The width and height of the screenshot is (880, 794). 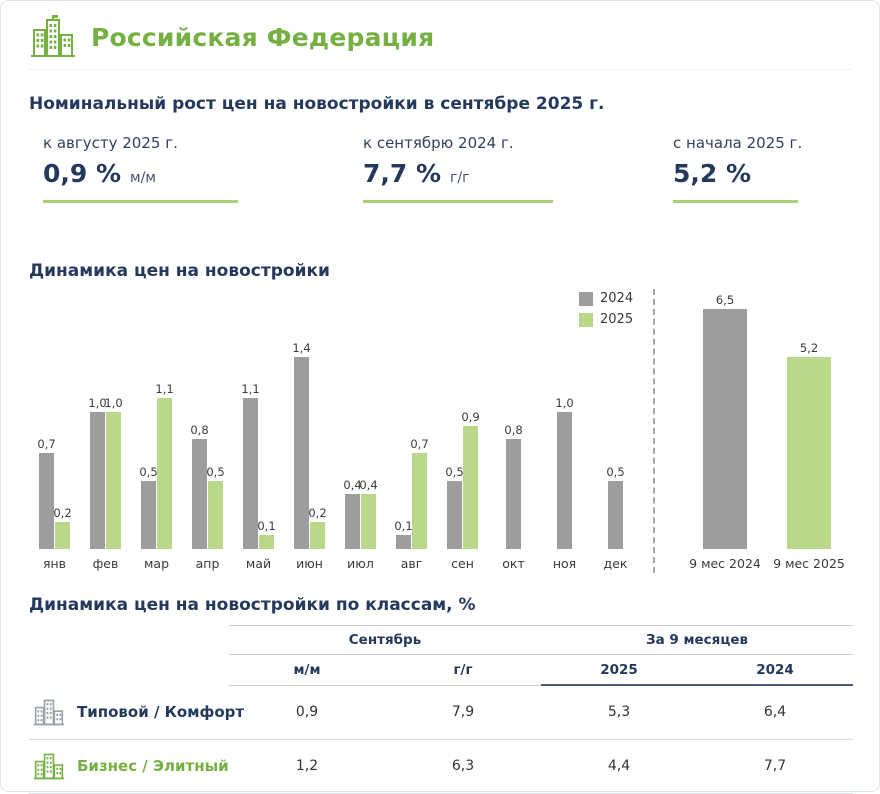 I want to click on bar-group: 0,8 окт, so click(x=513, y=453).